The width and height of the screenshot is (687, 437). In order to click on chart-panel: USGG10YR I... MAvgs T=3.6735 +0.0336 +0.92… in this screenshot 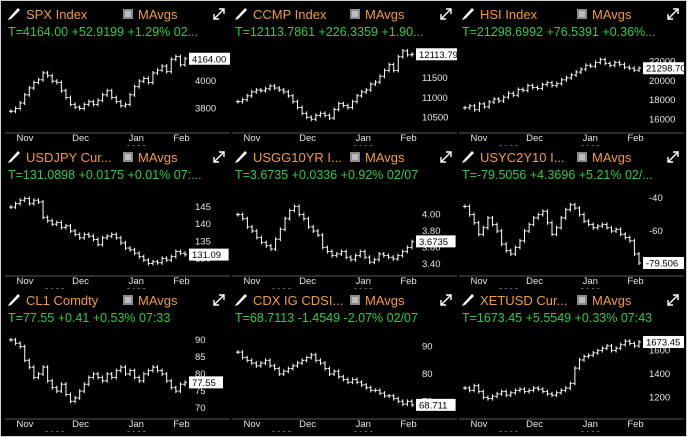, I will do `click(344, 218)`.